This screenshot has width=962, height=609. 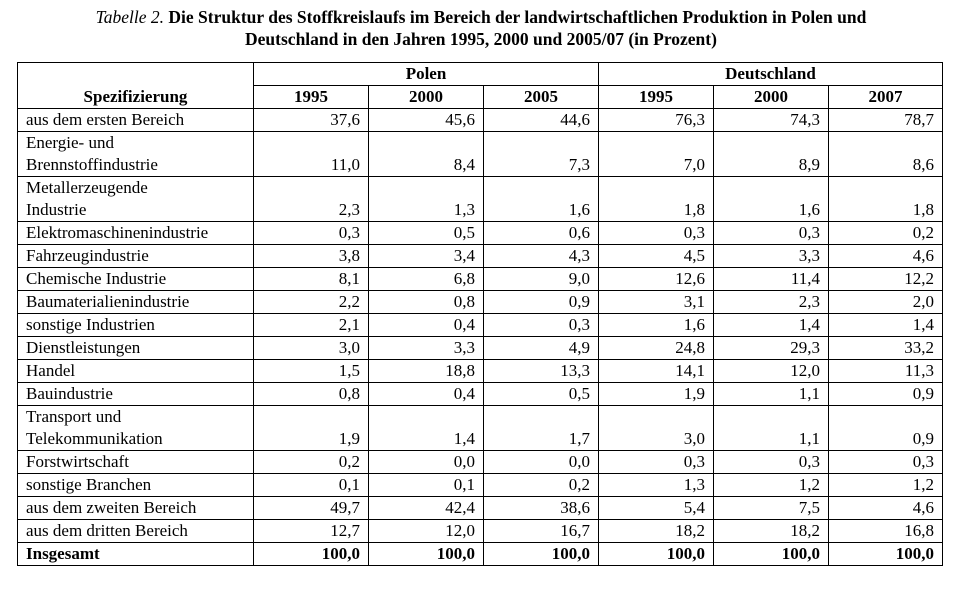 What do you see at coordinates (541, 97) in the screenshot?
I see `header-year: 2005` at bounding box center [541, 97].